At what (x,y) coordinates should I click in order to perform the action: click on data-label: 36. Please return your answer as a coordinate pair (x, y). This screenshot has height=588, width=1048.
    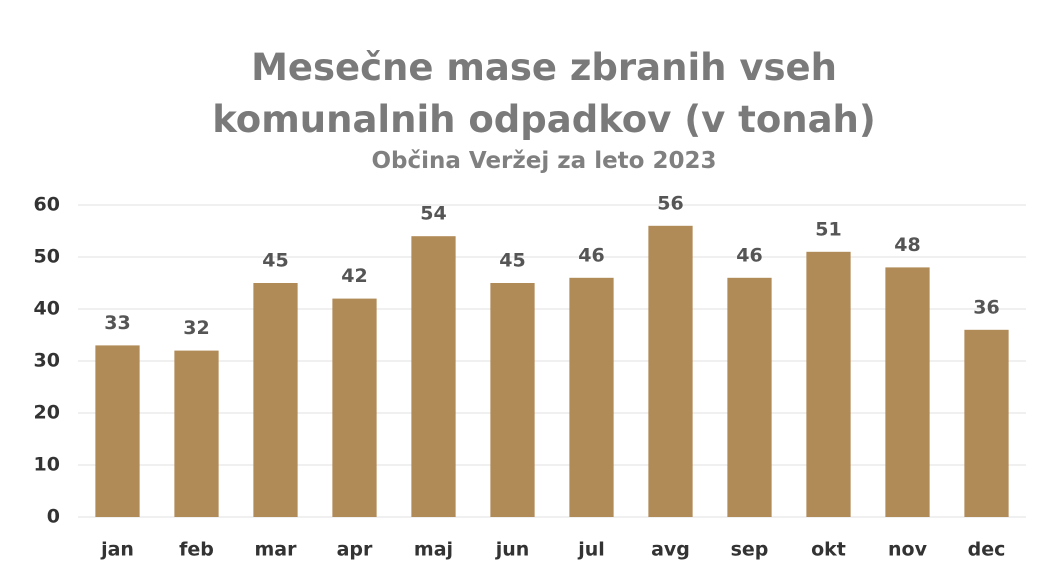
    Looking at the image, I should click on (986, 307).